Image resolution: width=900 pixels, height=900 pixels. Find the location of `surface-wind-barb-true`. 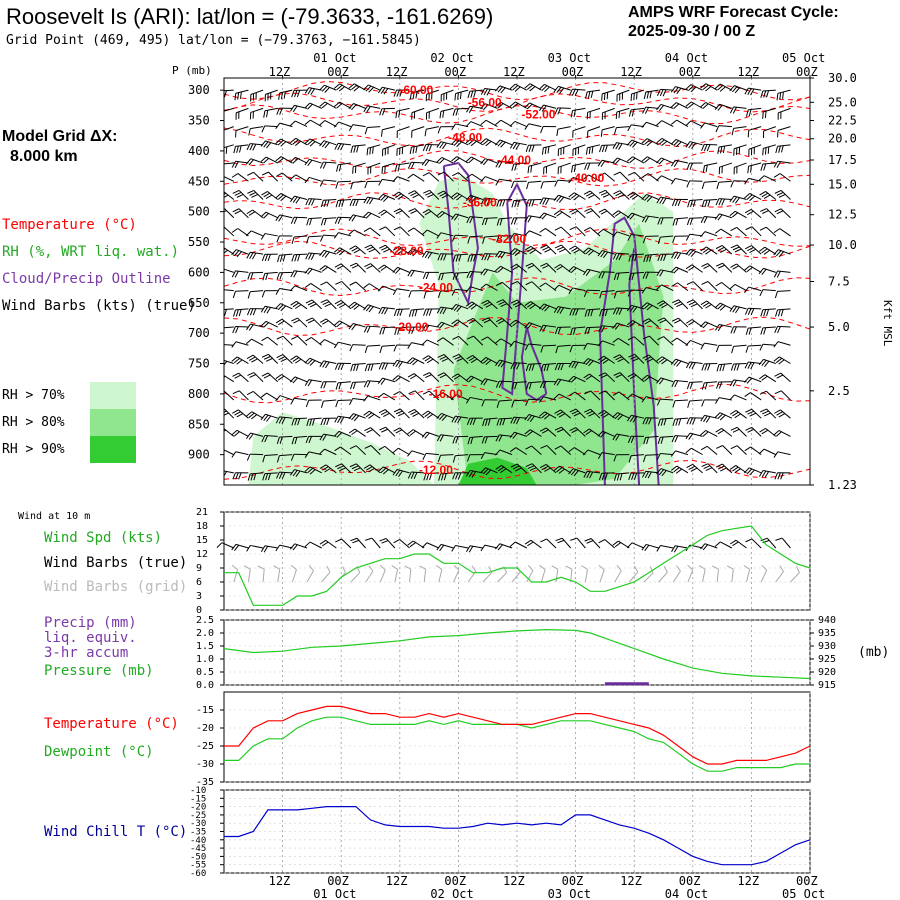

surface-wind-barb-true is located at coordinates (430, 545).